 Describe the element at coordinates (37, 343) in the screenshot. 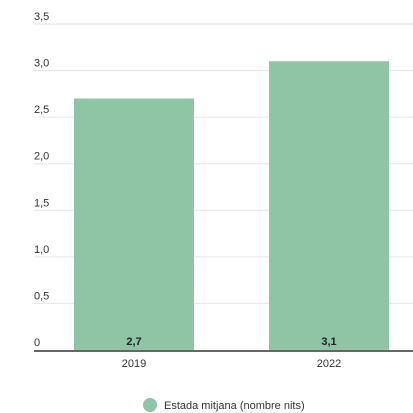

I see `y-tick-label: 0` at that location.